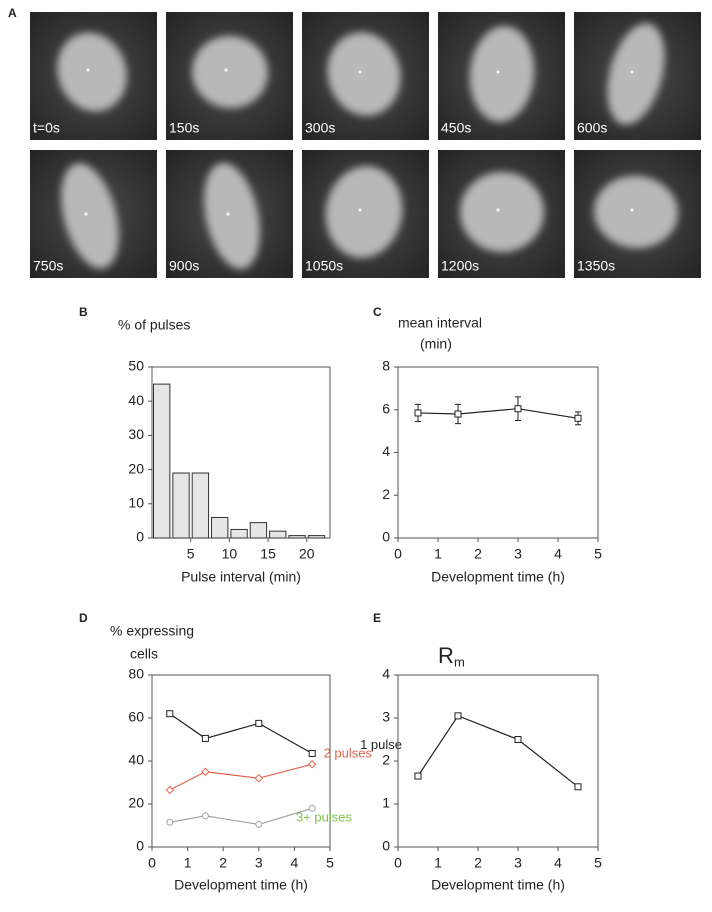  Describe the element at coordinates (307, 554) in the screenshot. I see `x-tick-label: 20` at that location.